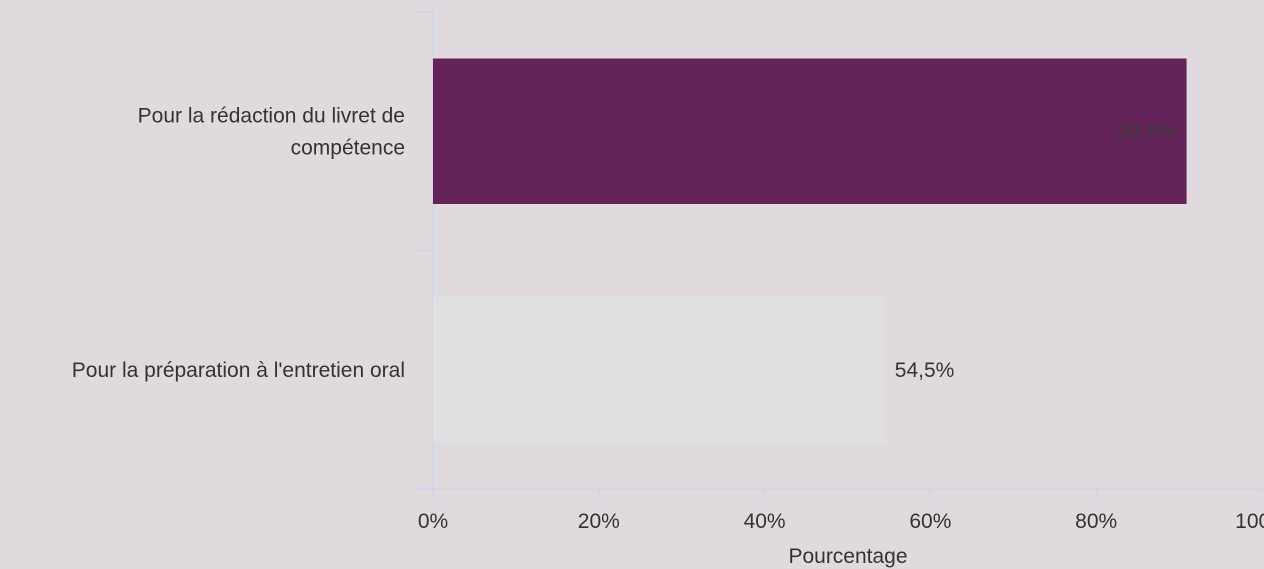 The width and height of the screenshot is (1264, 569). Describe the element at coordinates (930, 521) in the screenshot. I see `x-tick-label: 60%` at that location.